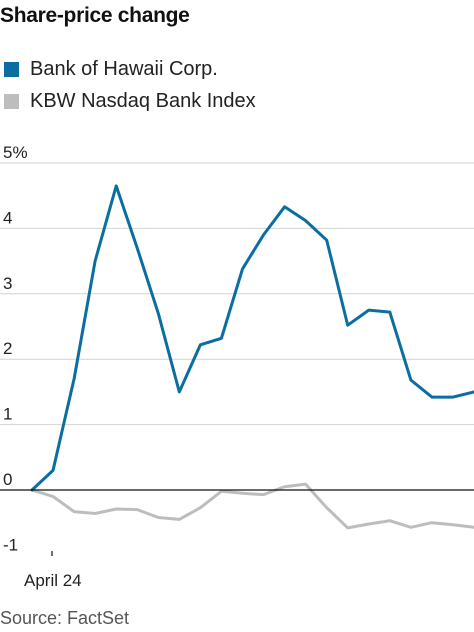 This screenshot has width=474, height=632. I want to click on y-tick-label-1: 1, so click(7, 414).